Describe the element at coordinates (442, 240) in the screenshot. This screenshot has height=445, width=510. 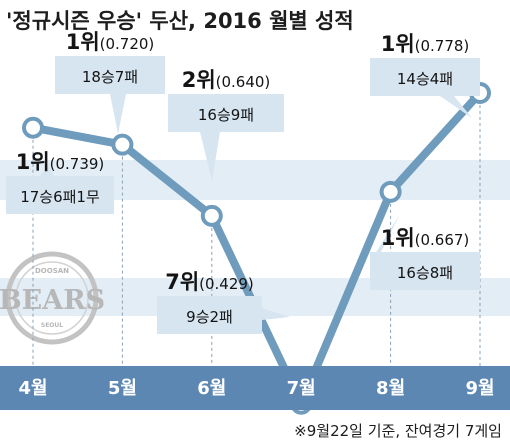
I see `win-pct-text: (0.667)` at that location.